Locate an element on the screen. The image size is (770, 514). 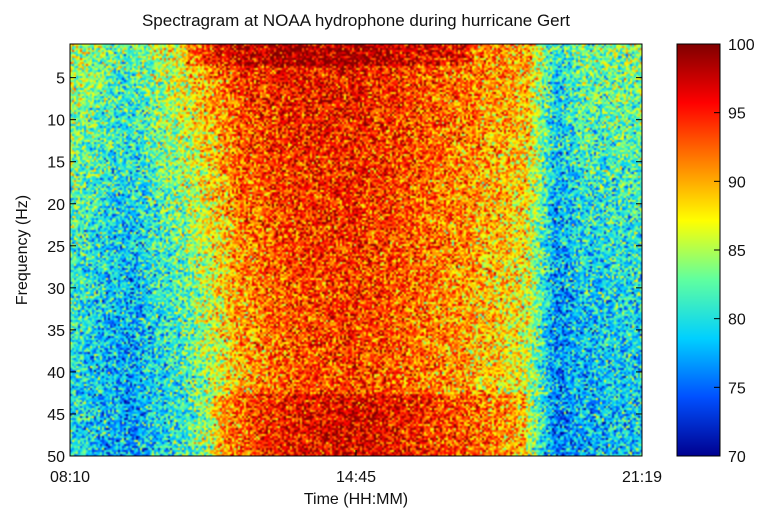
y-axis-label: Frequency (Hz) is located at coordinates (22, 250).